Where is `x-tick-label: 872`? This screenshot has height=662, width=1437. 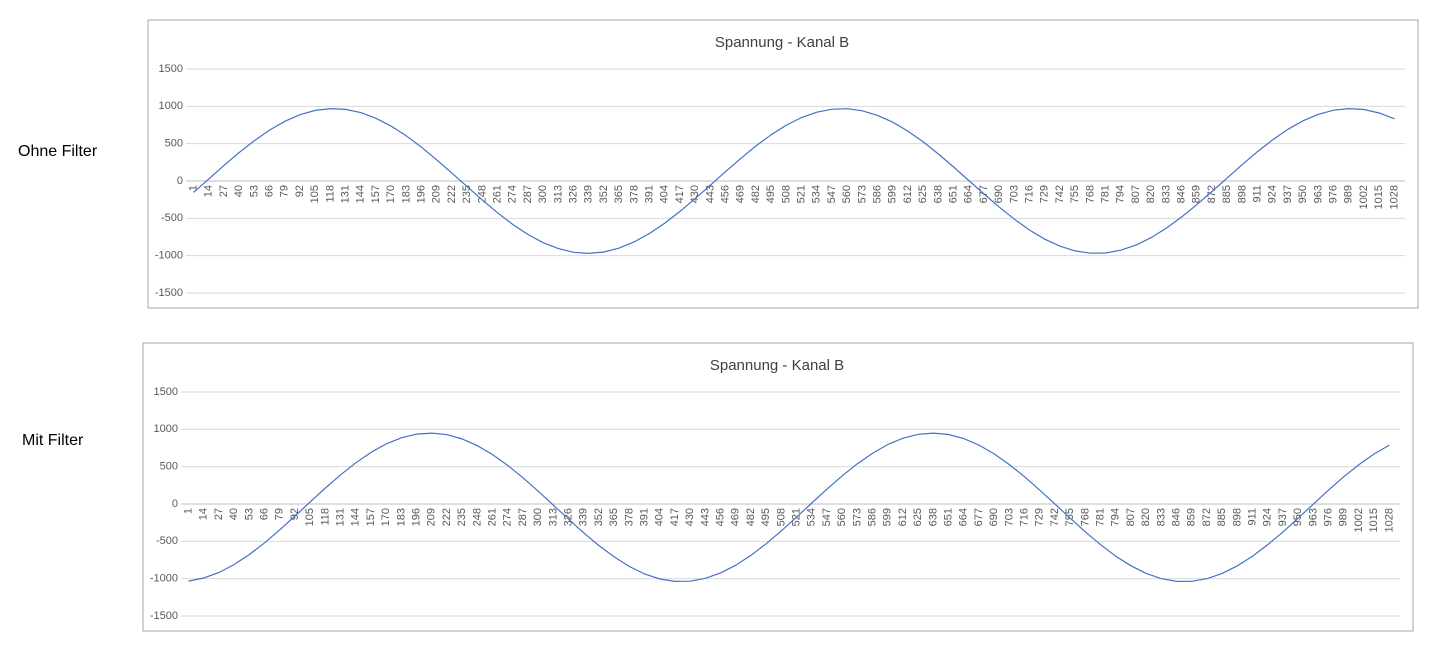 x-tick-label: 872 is located at coordinates (1207, 517).